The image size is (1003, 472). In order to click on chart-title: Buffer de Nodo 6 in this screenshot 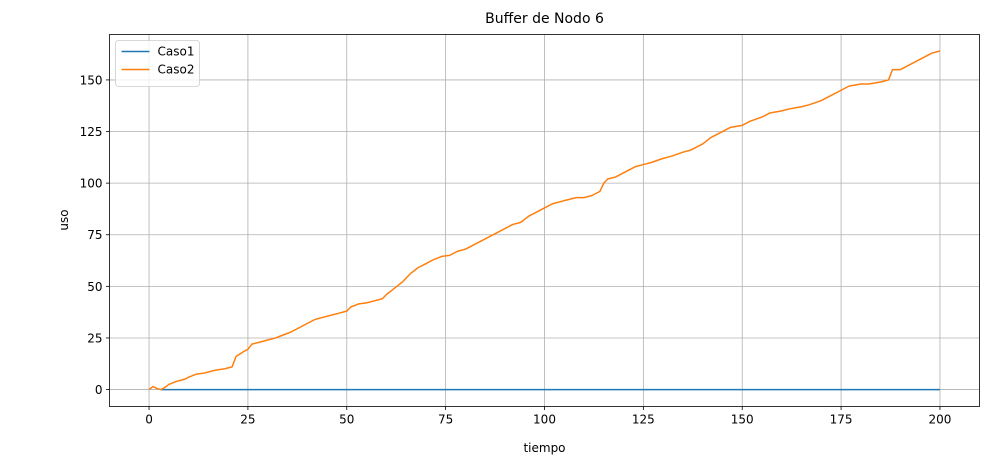, I will do `click(544, 19)`.